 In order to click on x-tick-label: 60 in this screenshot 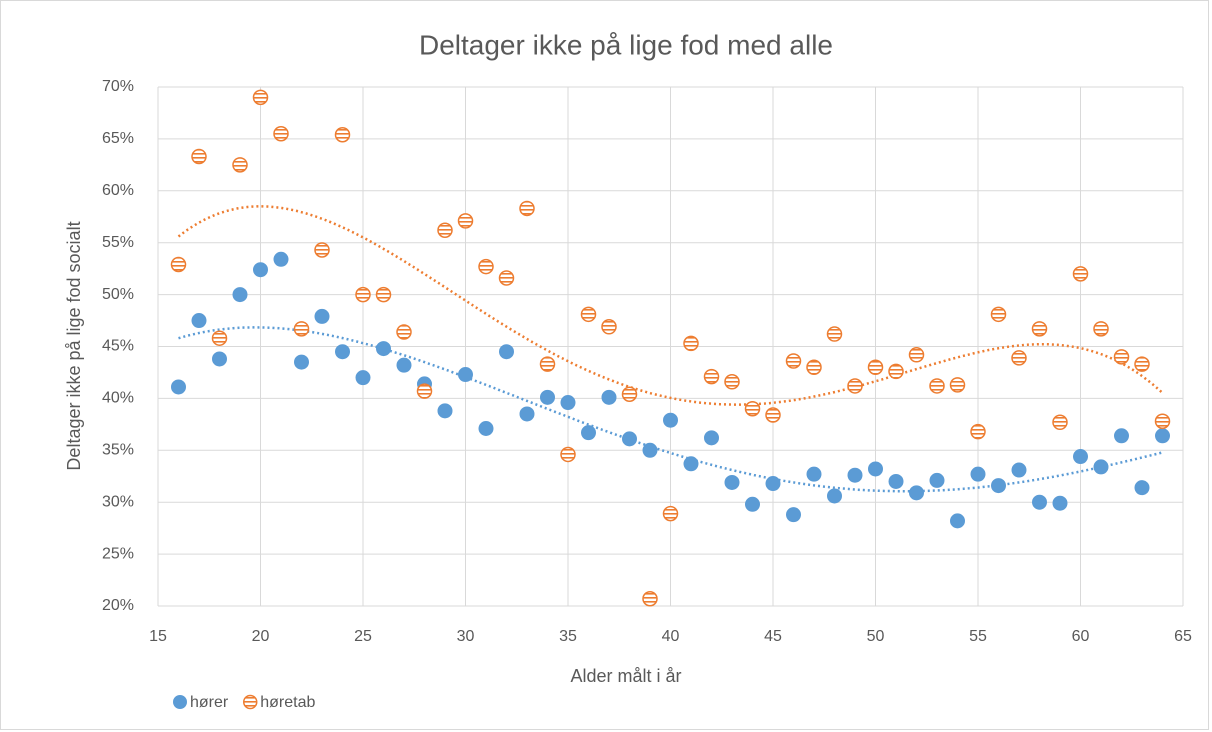, I will do `click(1081, 636)`.